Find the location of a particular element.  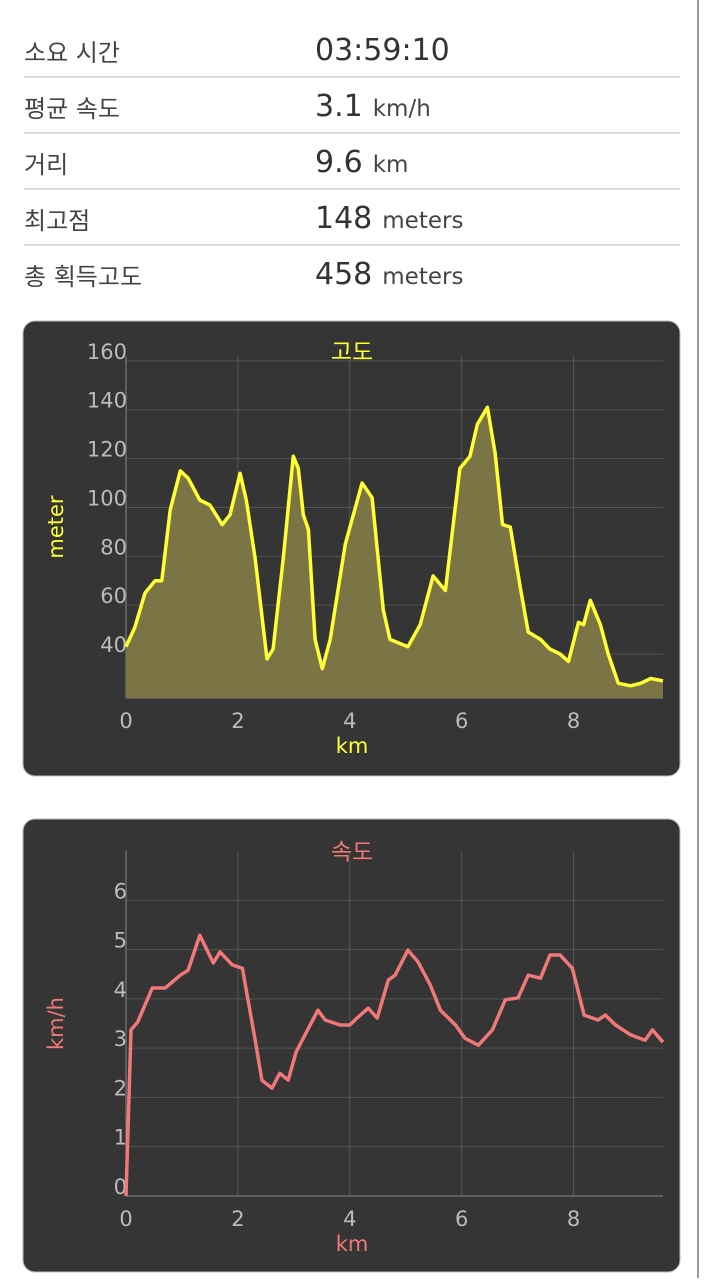

y-tick-label: 5 is located at coordinates (120, 941).